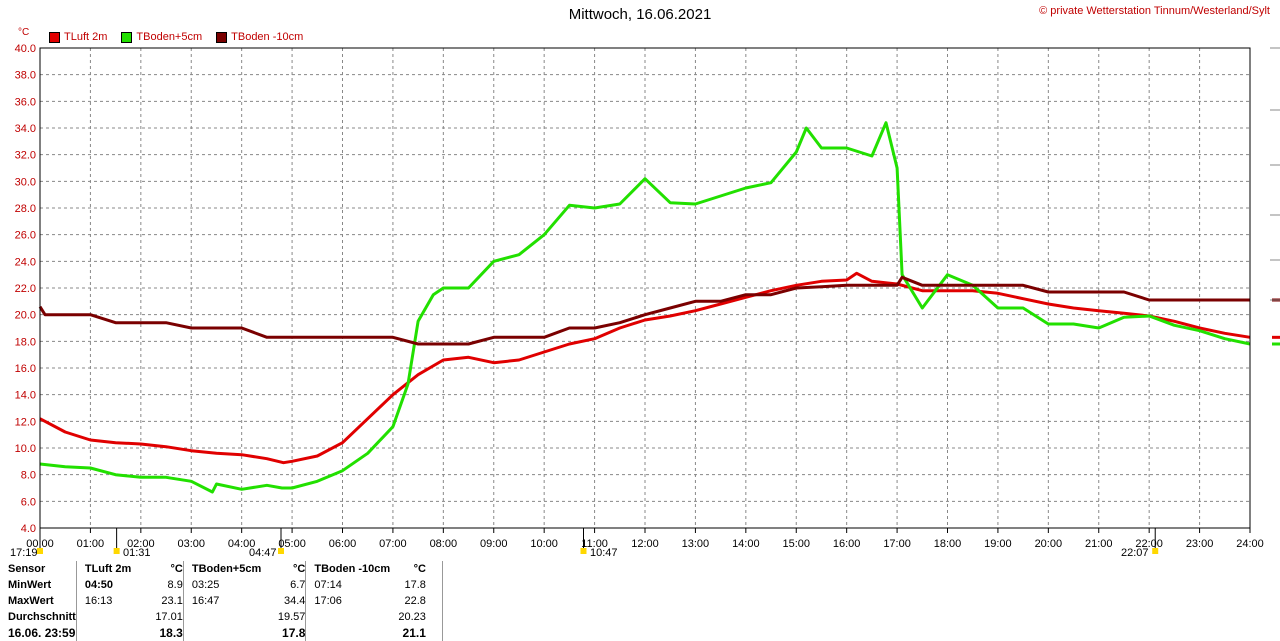 The image size is (1280, 641). Describe the element at coordinates (25, 49) in the screenshot. I see `y-tick-label: 40.0` at that location.